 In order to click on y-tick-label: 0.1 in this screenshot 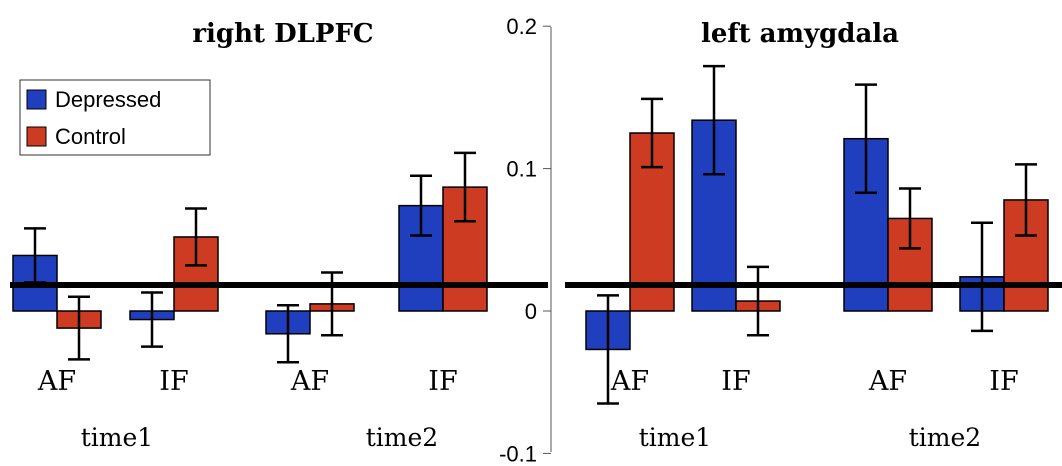, I will do `click(521, 169)`.